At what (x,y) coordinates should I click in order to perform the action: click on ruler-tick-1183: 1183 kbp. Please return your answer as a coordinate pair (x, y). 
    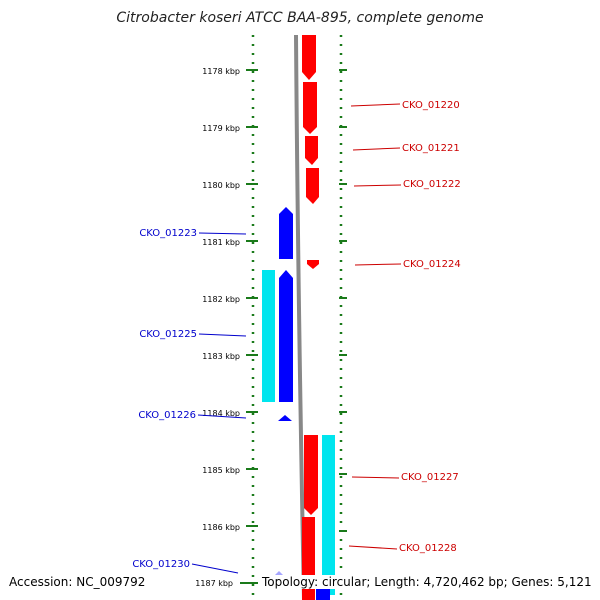
    Looking at the image, I should click on (230, 356).